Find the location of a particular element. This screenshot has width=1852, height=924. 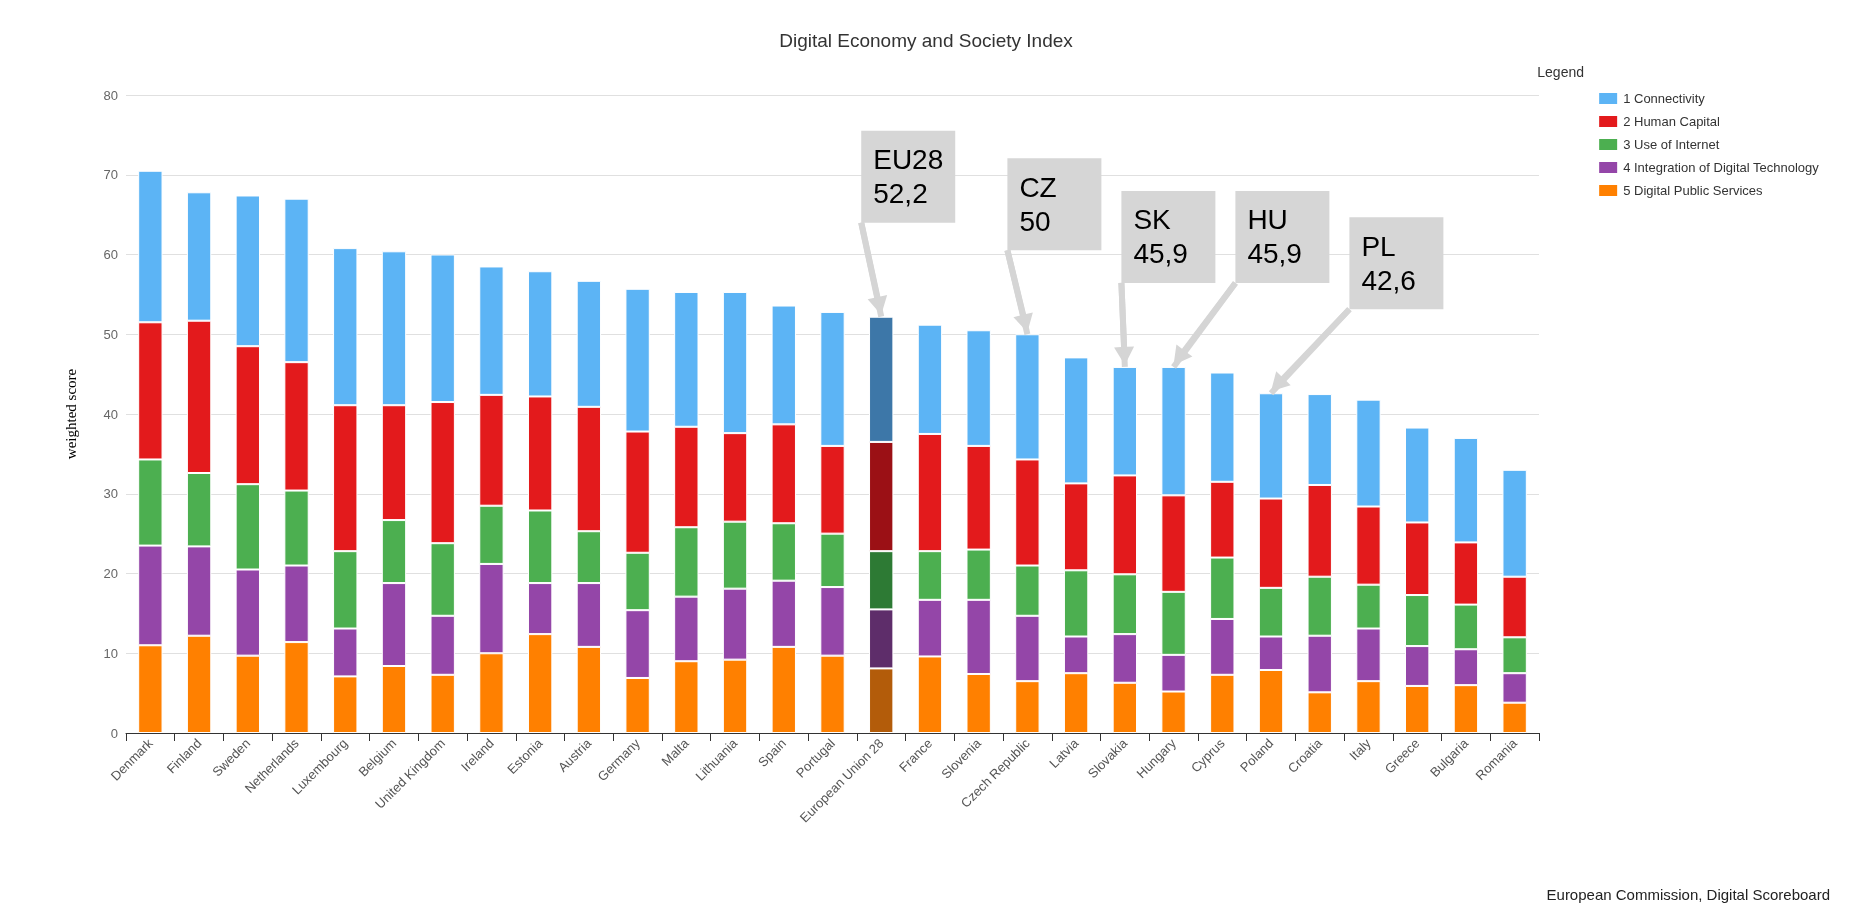

legend-label: 3 Use of Internet is located at coordinates (1671, 144).